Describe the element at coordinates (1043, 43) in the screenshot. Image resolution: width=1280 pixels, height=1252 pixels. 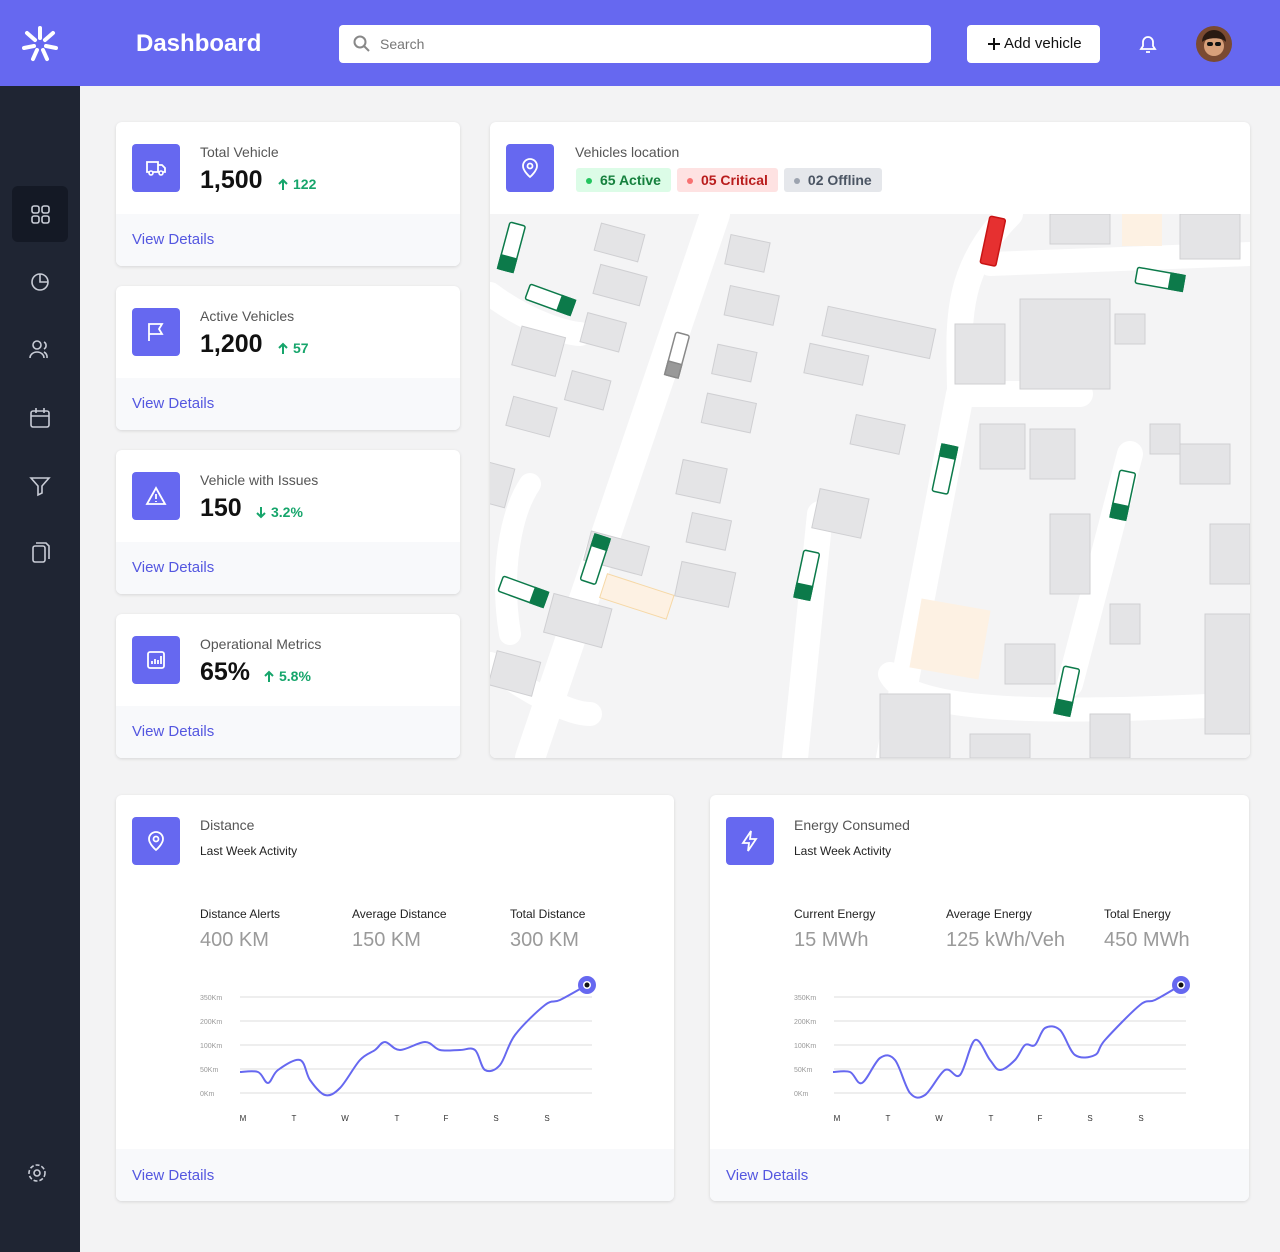
I see `button-label: Add vehicle` at that location.